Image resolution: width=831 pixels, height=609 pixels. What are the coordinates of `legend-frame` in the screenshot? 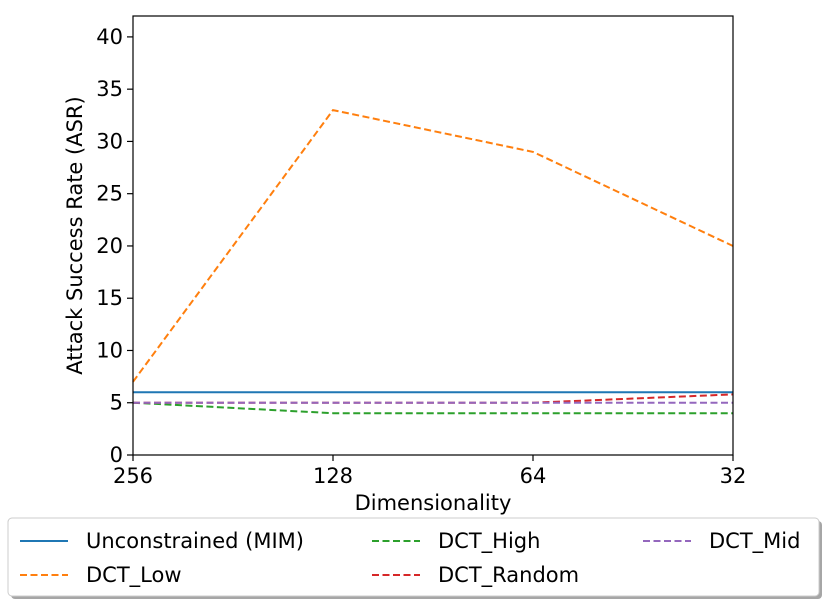 It's located at (413, 557).